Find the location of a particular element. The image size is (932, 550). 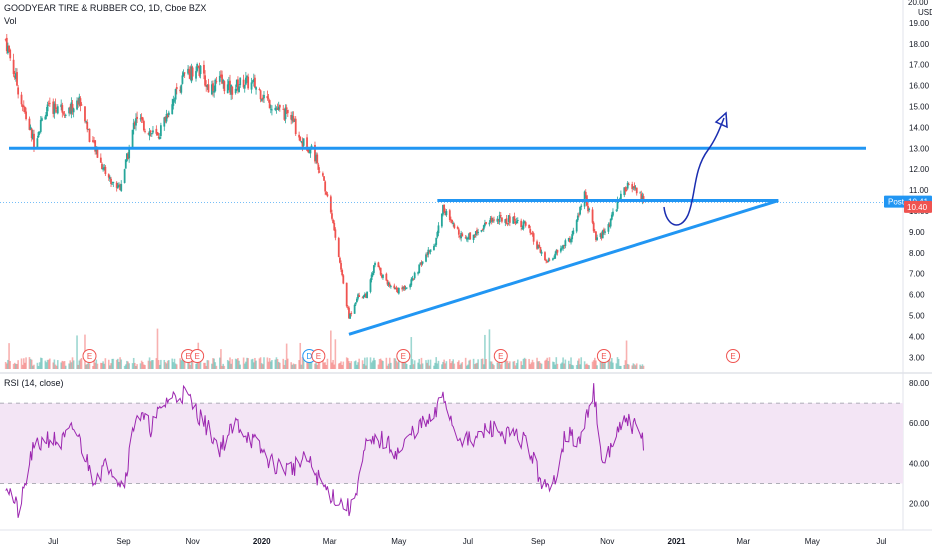

rsi-tick: 80.00 is located at coordinates (919, 383).